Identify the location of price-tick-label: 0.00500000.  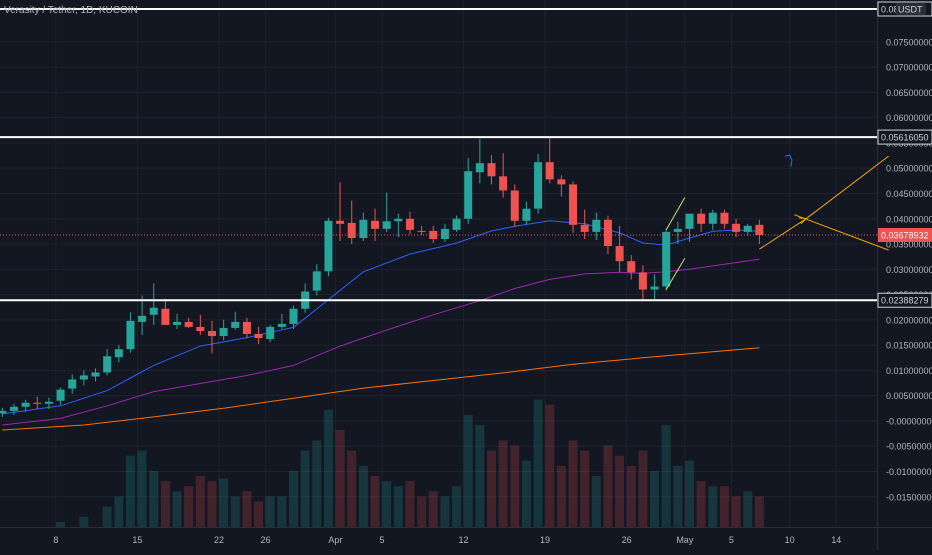
(909, 396).